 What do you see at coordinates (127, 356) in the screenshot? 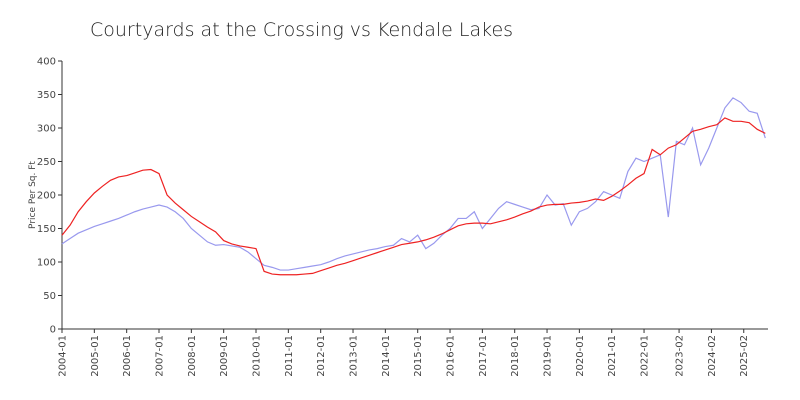
I see `x-tick-label: 2006-01` at bounding box center [127, 356].